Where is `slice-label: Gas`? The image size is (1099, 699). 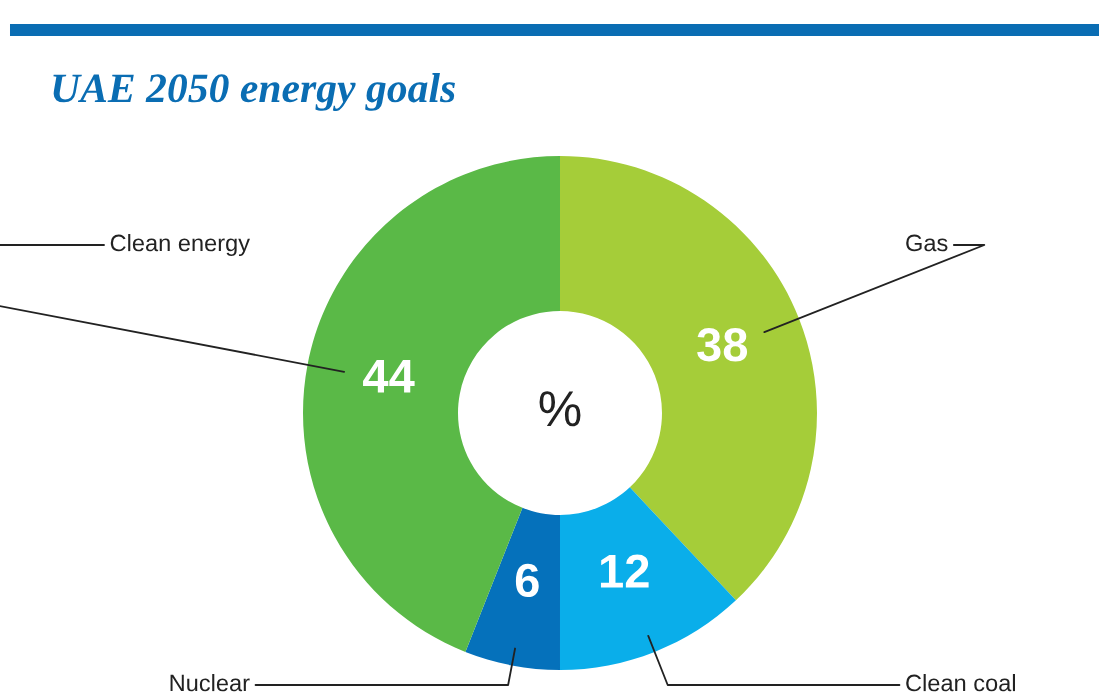
slice-label: Gas is located at coordinates (927, 243).